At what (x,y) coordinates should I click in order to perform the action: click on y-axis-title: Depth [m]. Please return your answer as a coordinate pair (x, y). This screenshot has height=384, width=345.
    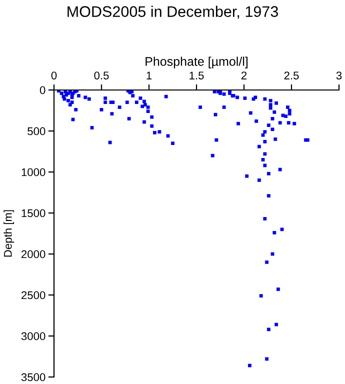
    Looking at the image, I should click on (9, 233).